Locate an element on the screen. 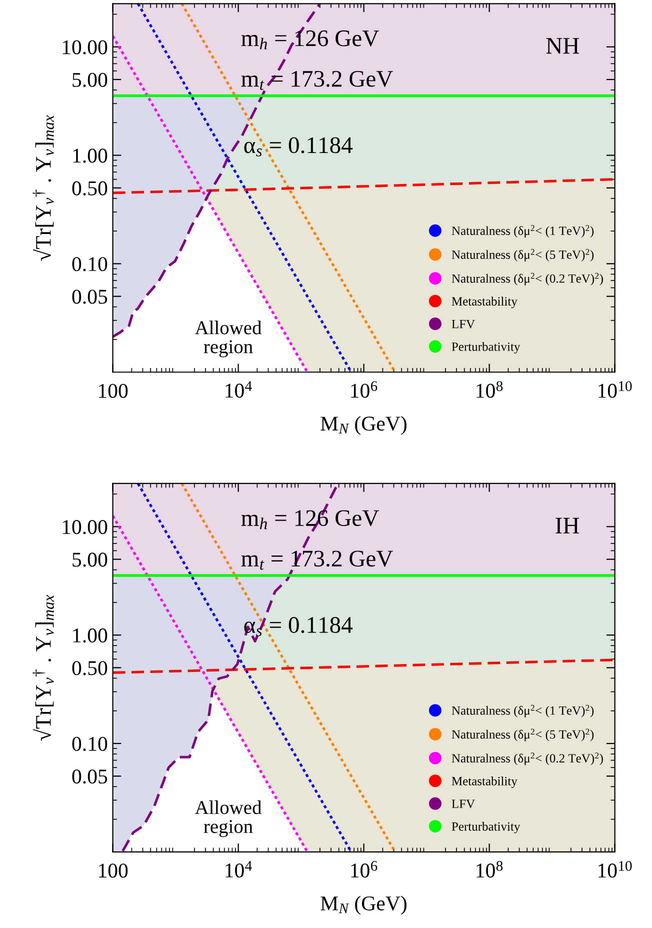 The width and height of the screenshot is (652, 928). annotation: α$_{s}$ = 0.1184 is located at coordinates (298, 146).